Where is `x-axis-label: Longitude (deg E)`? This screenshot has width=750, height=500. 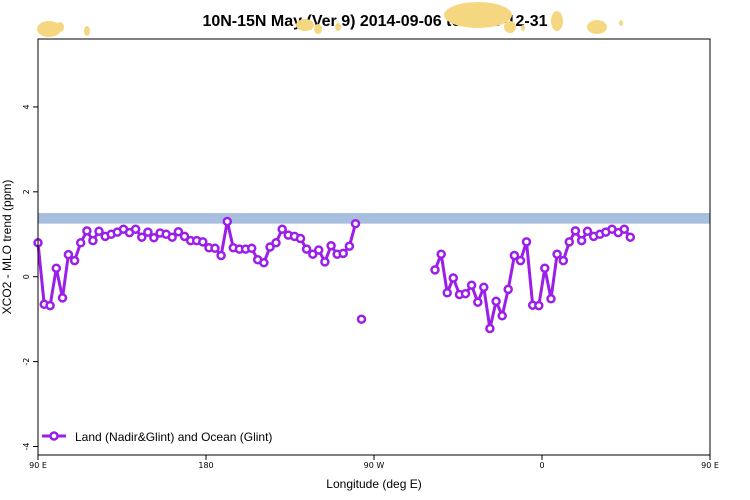
x-axis-label: Longitude (deg E) is located at coordinates (373, 484).